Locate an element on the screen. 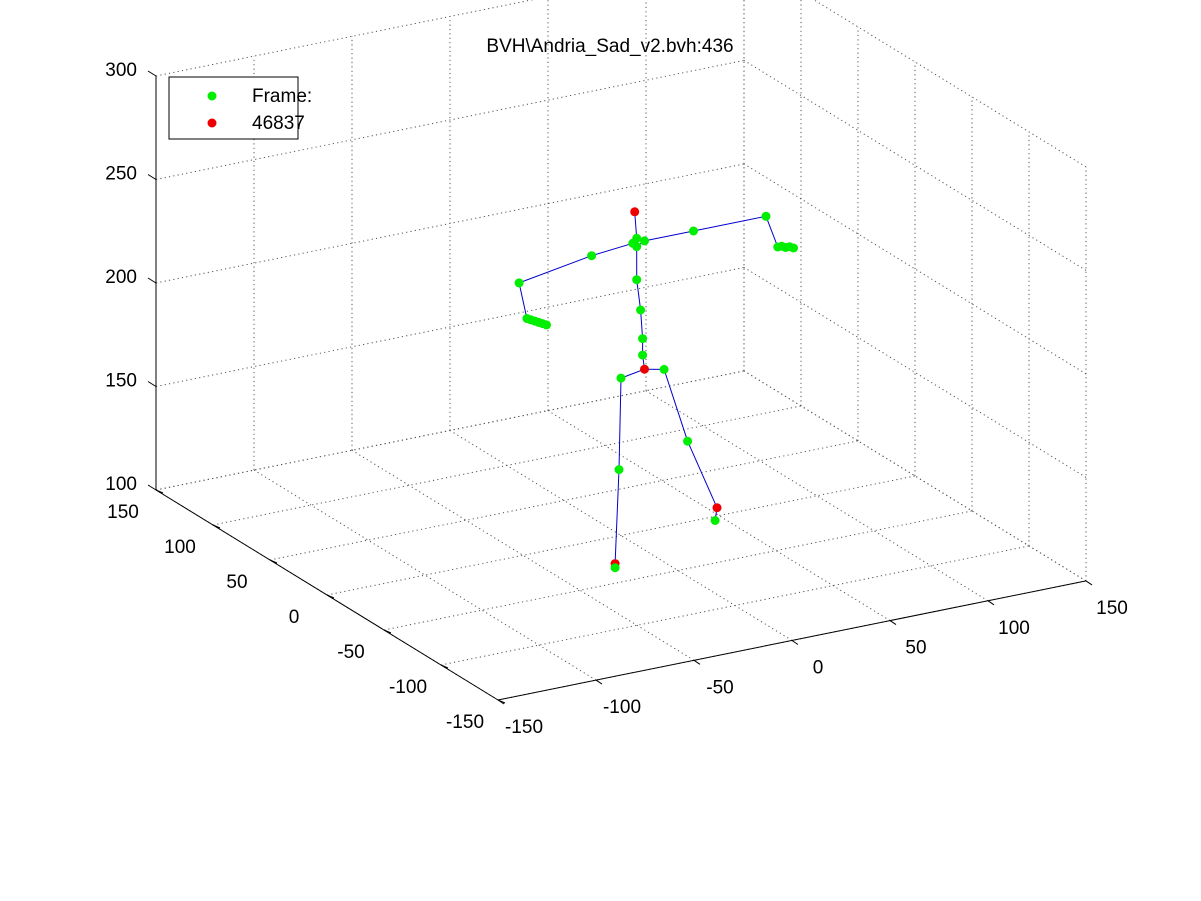 The width and height of the screenshot is (1201, 901). joint-marker-r_elbow is located at coordinates (766, 216).